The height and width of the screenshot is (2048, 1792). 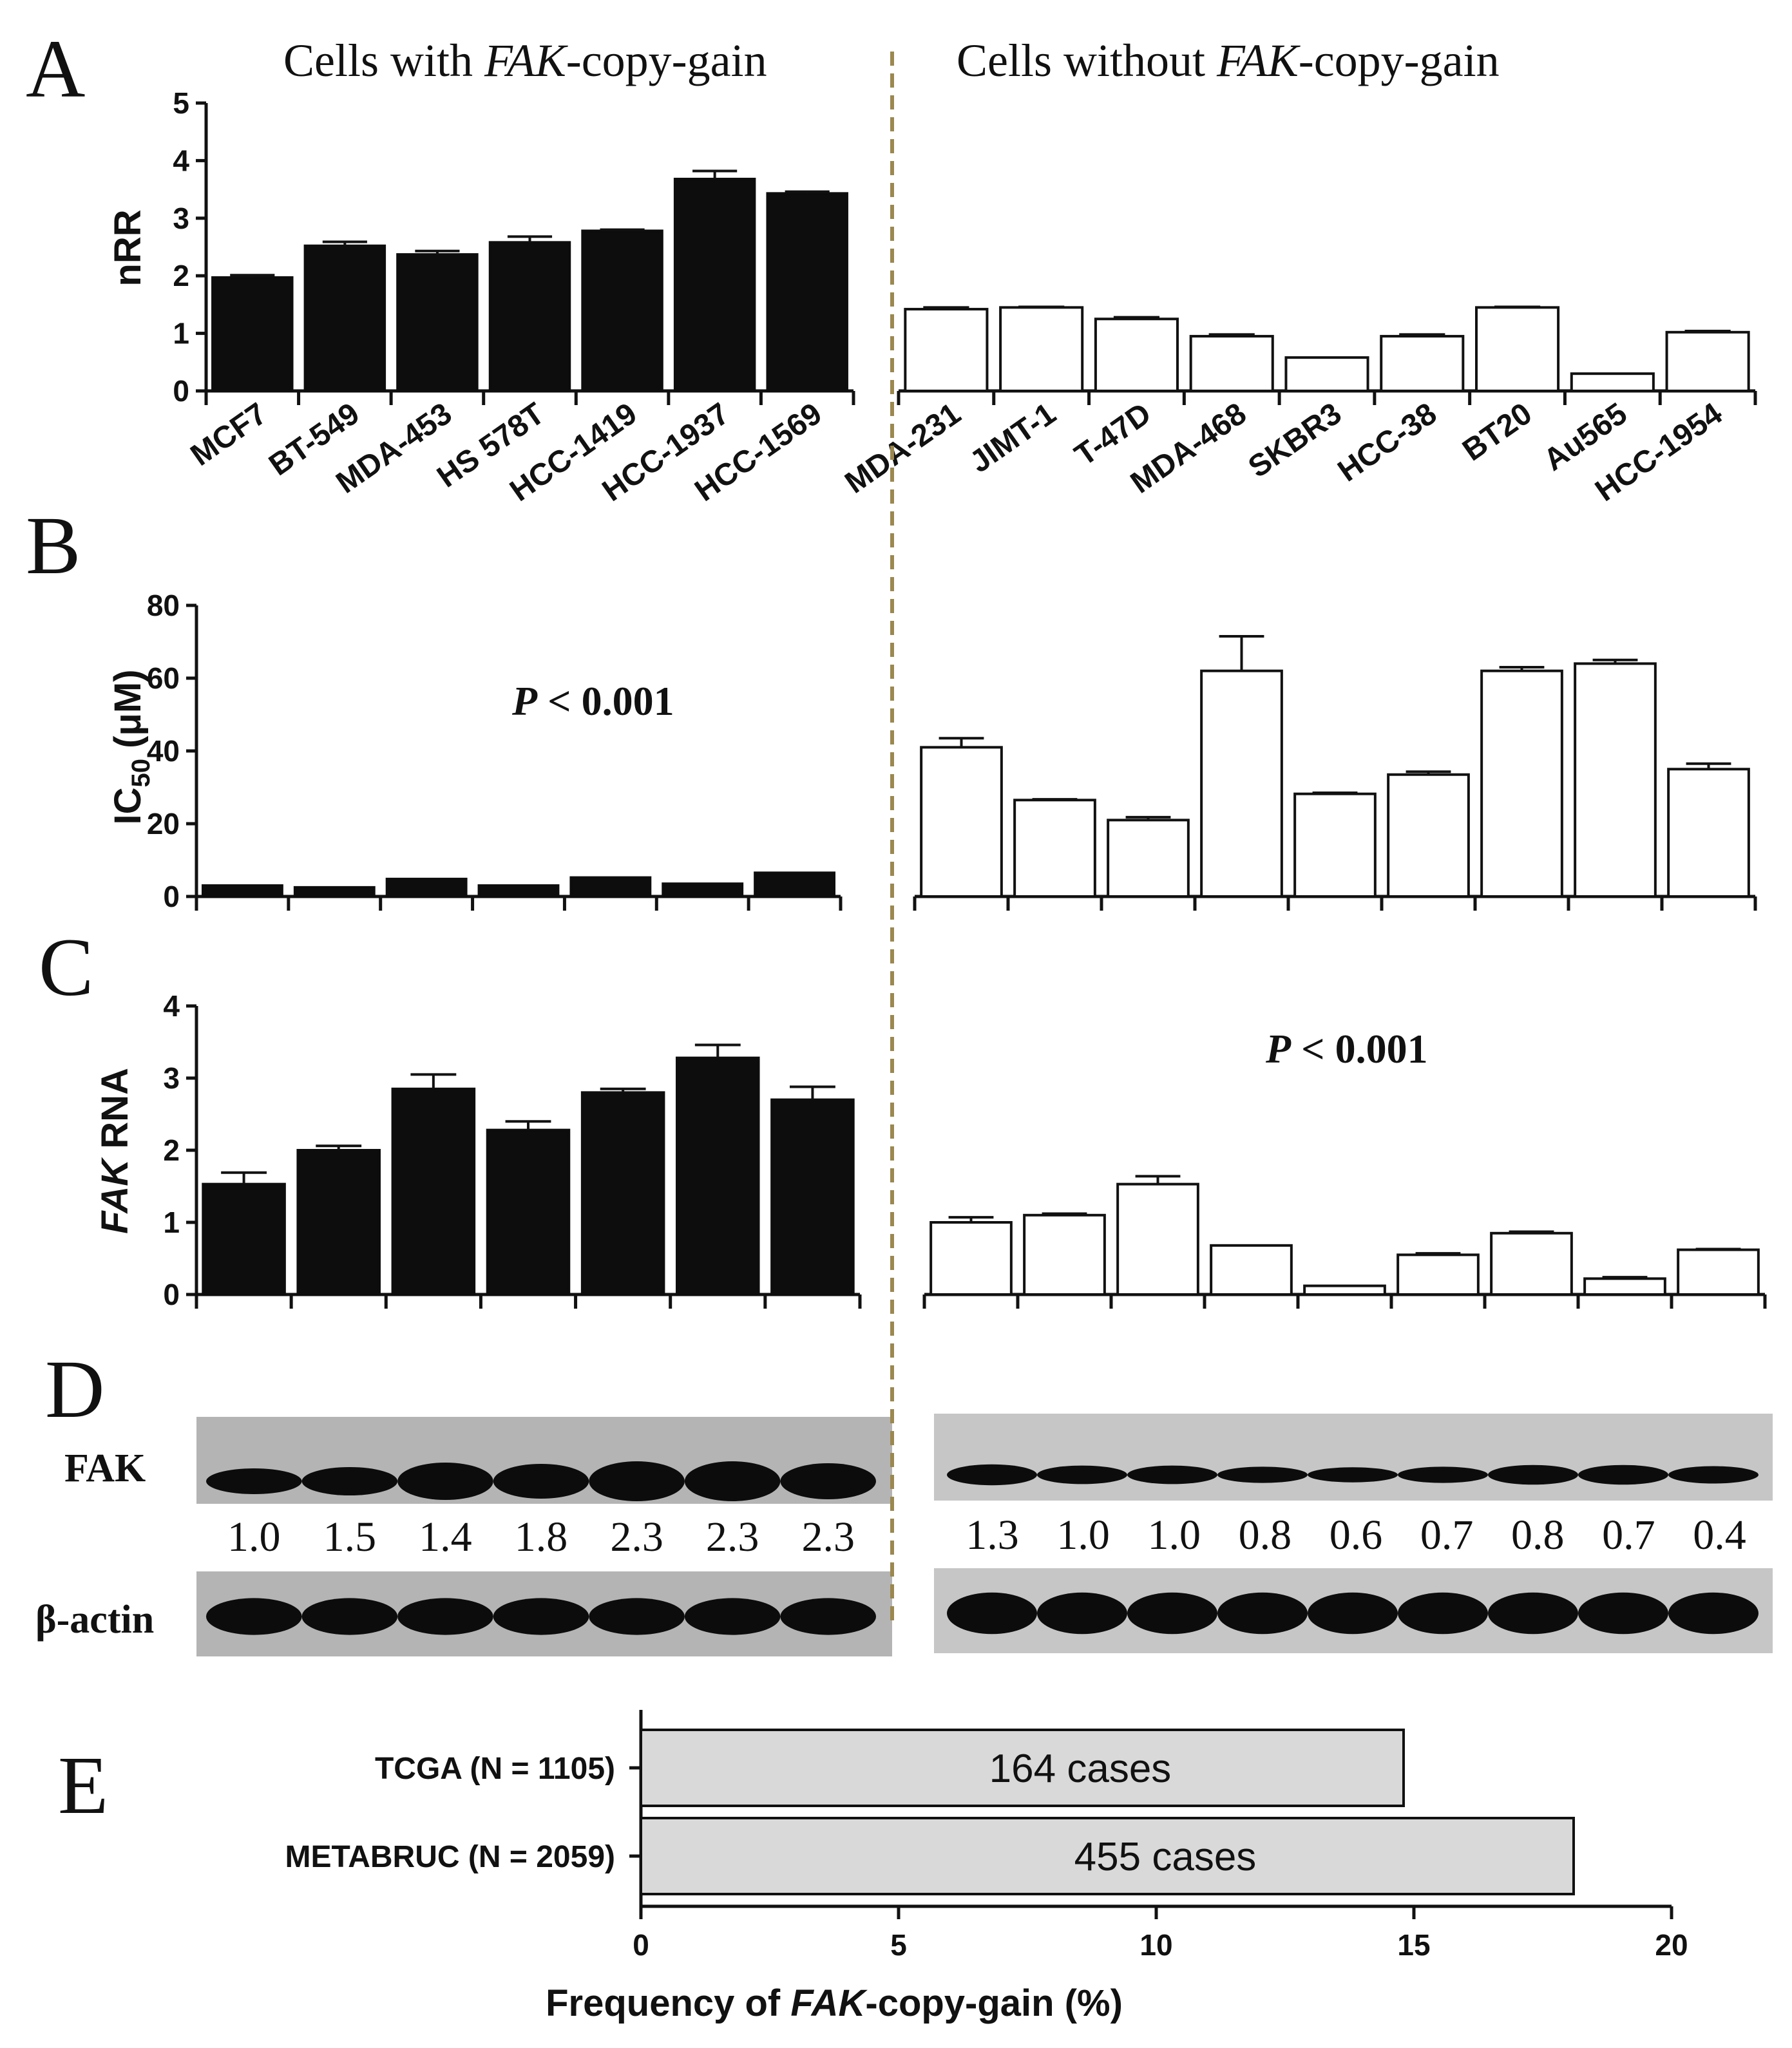 What do you see at coordinates (181, 275) in the screenshot?
I see `y-tick-label: 2` at bounding box center [181, 275].